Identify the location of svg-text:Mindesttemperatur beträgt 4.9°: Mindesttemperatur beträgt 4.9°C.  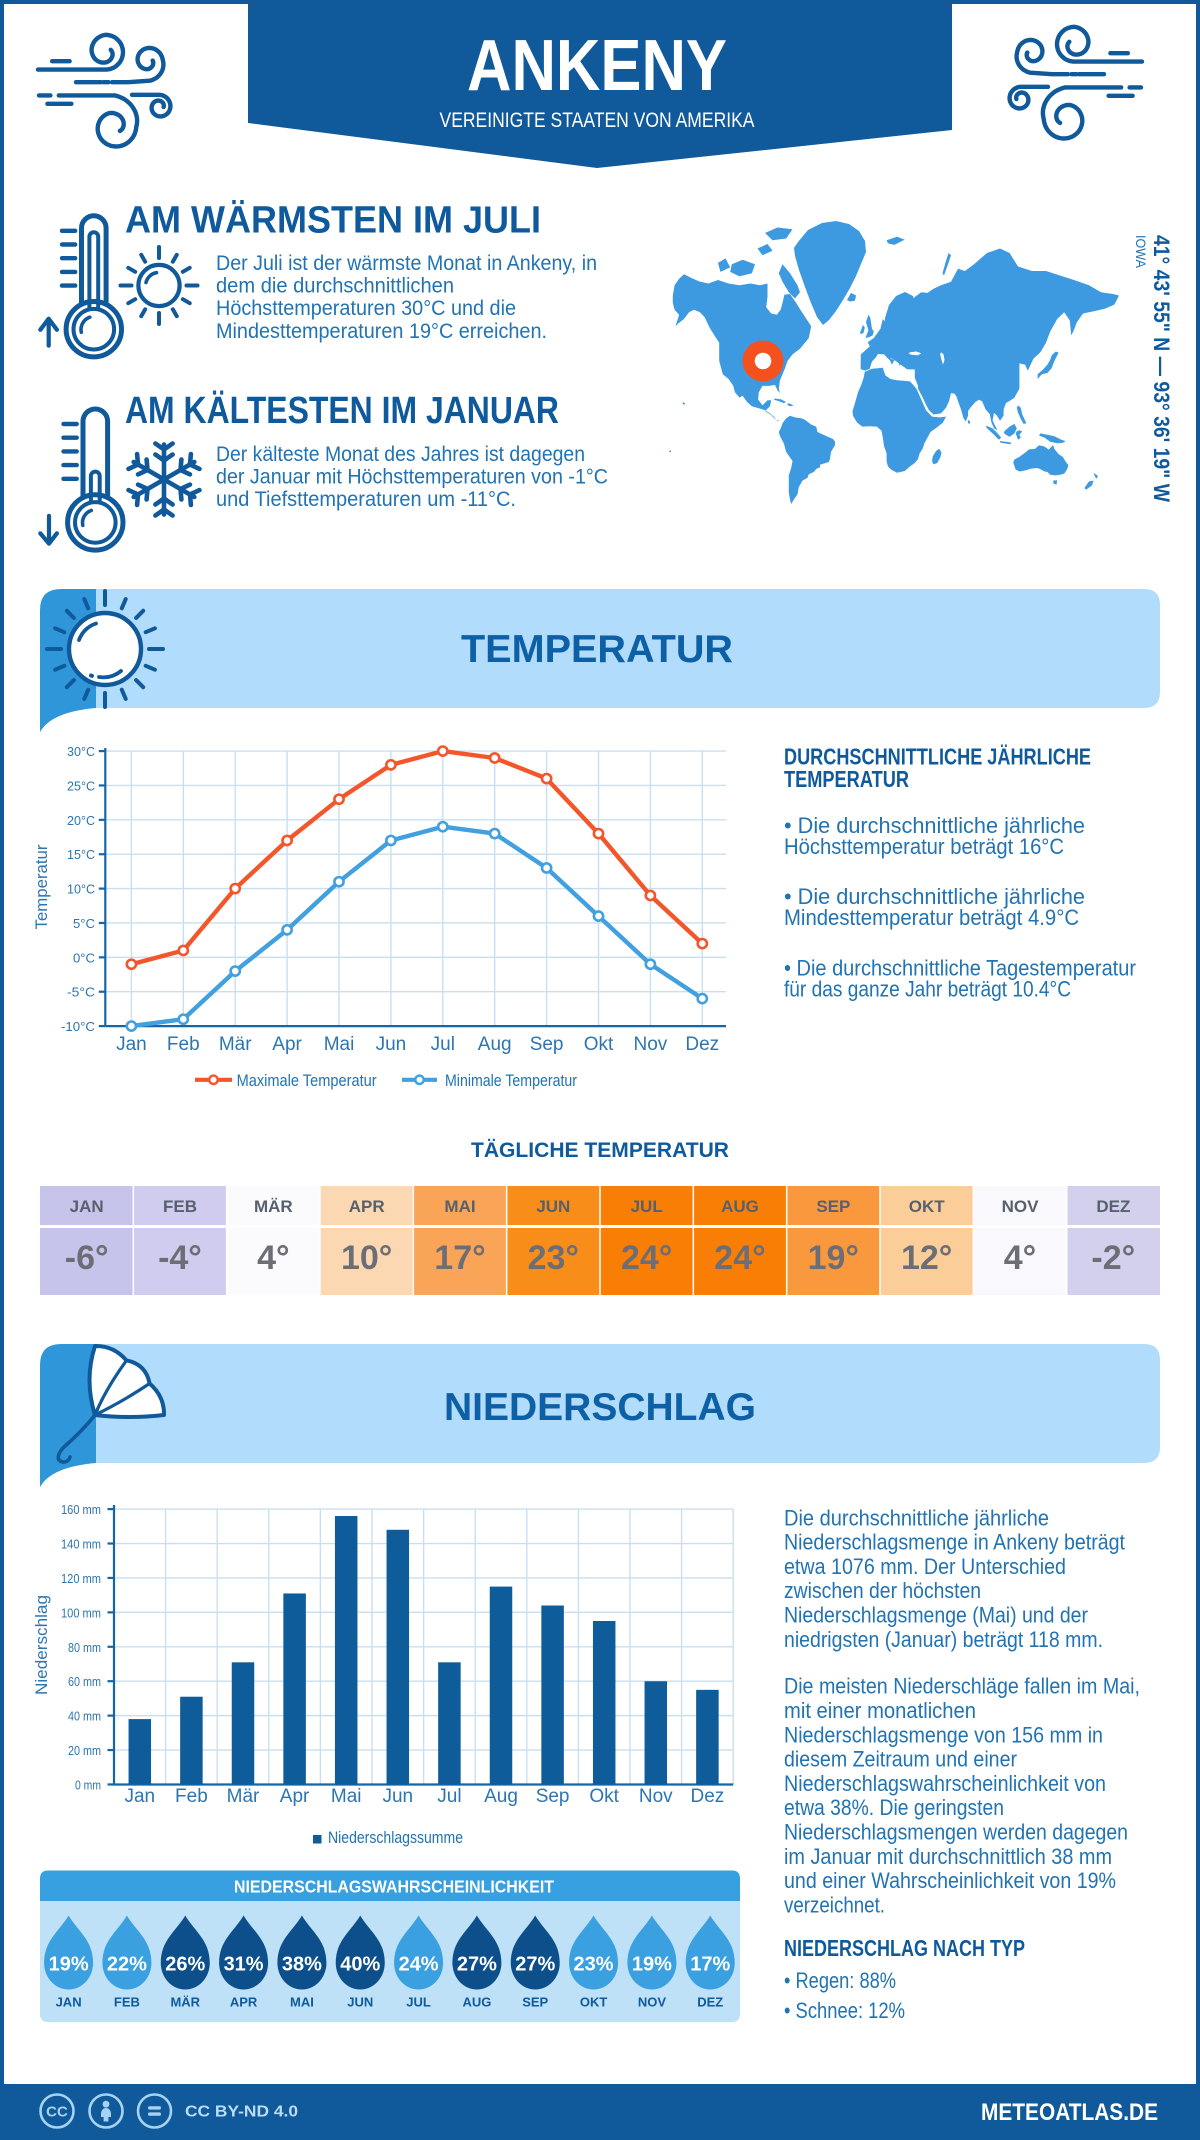
(931, 917).